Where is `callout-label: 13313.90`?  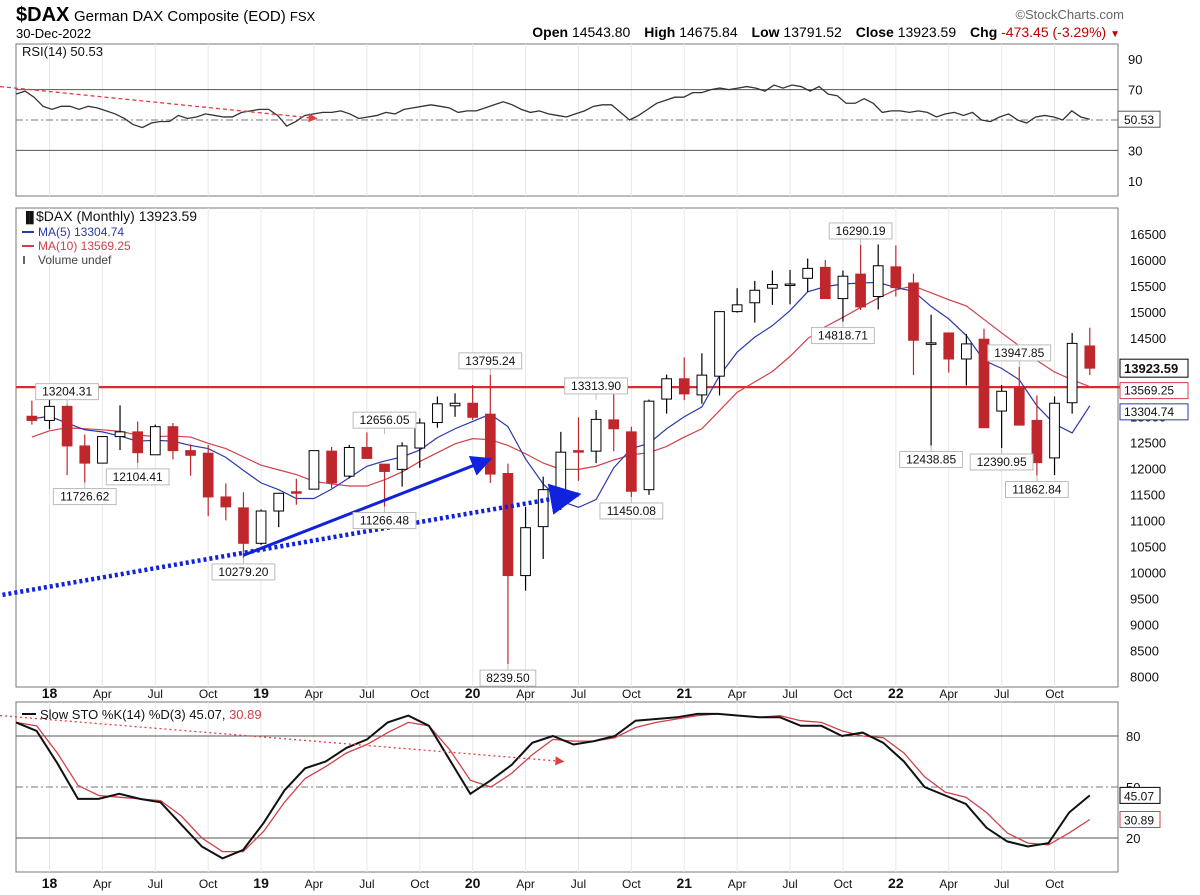 callout-label: 13313.90 is located at coordinates (596, 386).